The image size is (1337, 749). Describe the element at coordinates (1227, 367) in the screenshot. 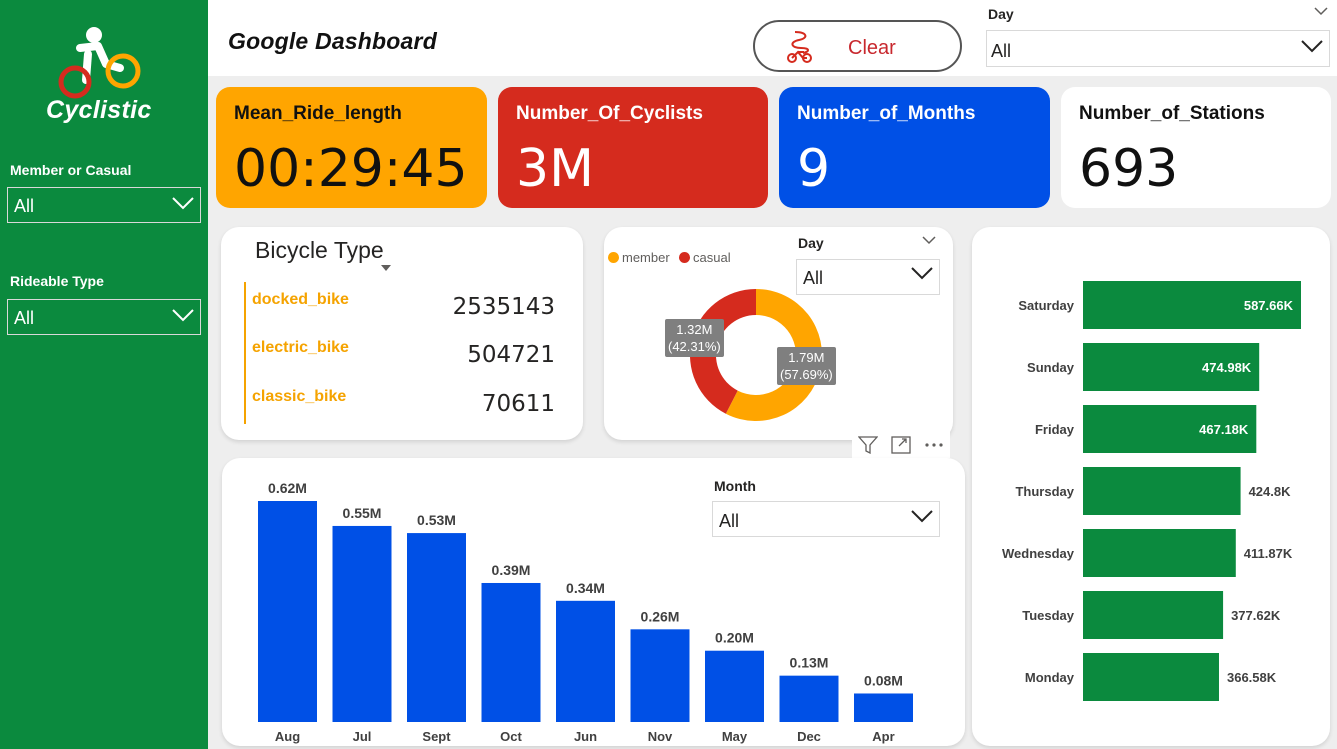

I see `weekday-bar-label: 474.98K` at that location.